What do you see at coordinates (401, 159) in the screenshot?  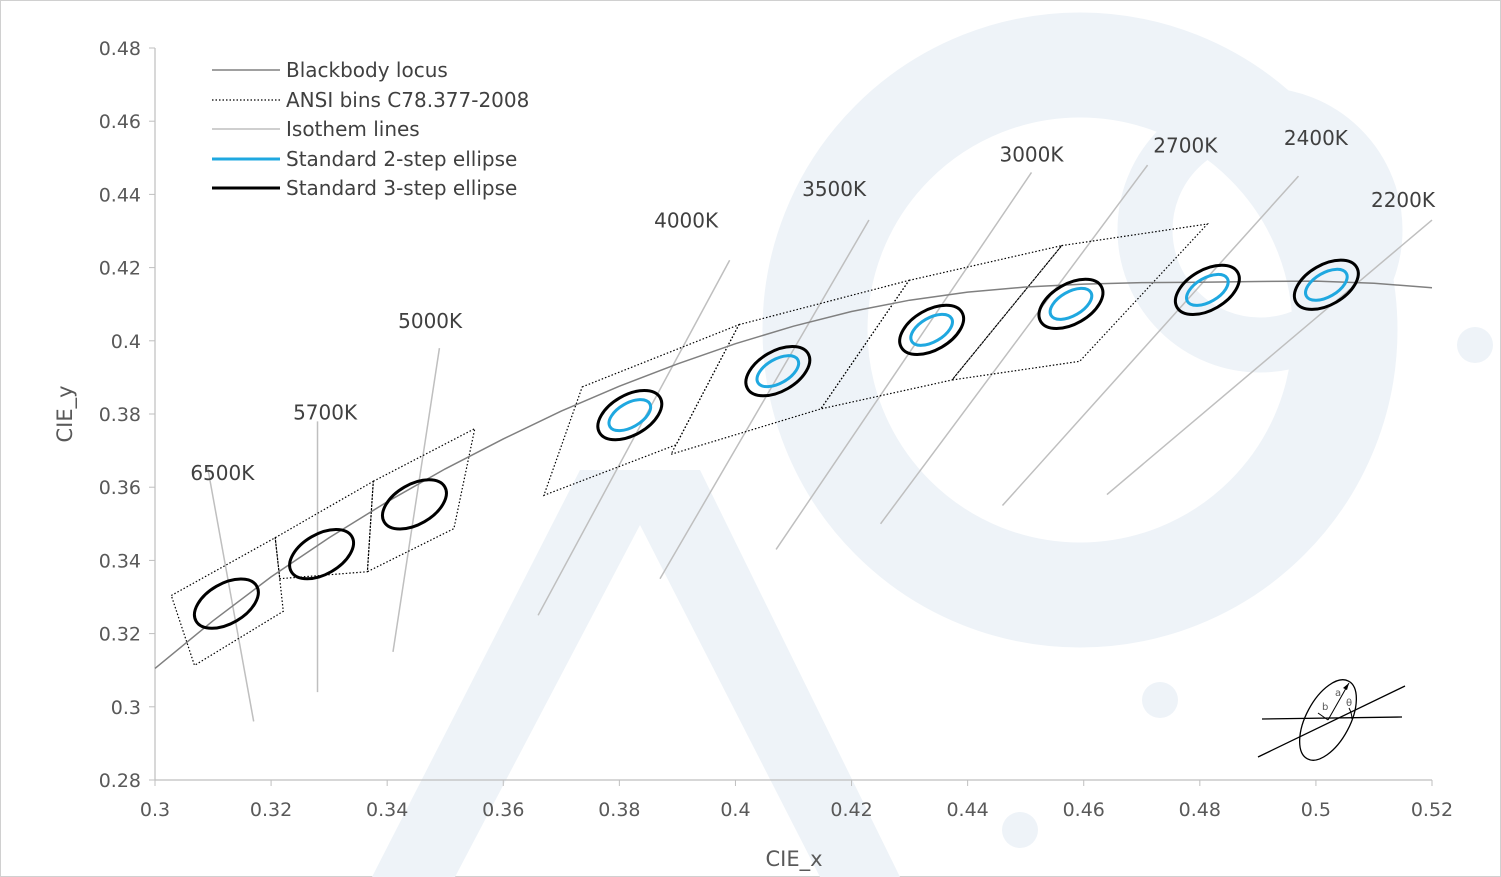 I see `legend-label-two-step: Standard 2-step ellipse` at bounding box center [401, 159].